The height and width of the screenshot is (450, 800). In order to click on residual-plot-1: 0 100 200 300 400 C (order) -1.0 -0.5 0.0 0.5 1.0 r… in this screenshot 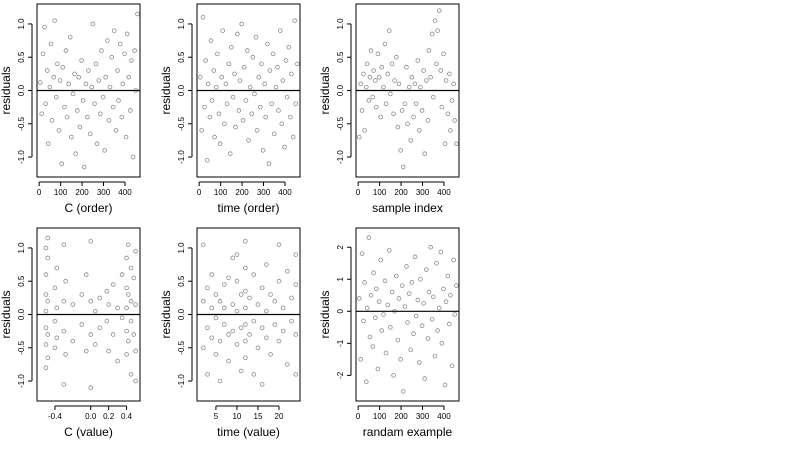, I will do `click(70, 109)`.